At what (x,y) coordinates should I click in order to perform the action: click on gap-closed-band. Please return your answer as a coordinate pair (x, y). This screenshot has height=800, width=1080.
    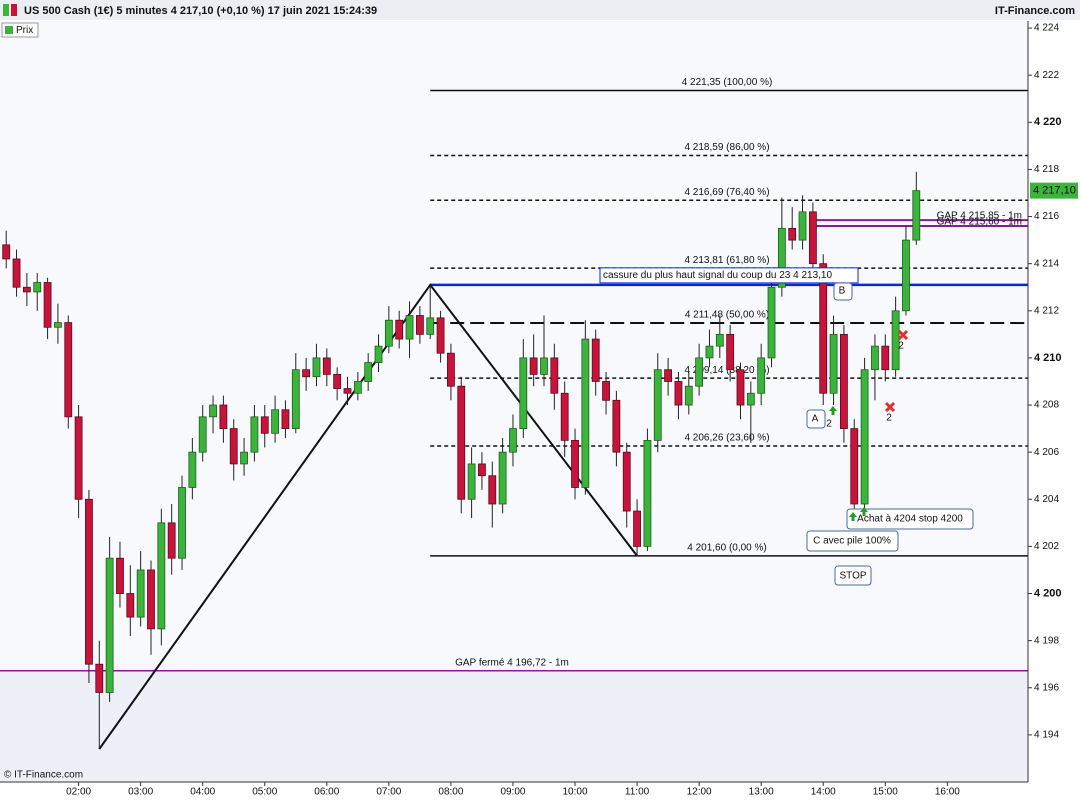
    Looking at the image, I should click on (514, 726).